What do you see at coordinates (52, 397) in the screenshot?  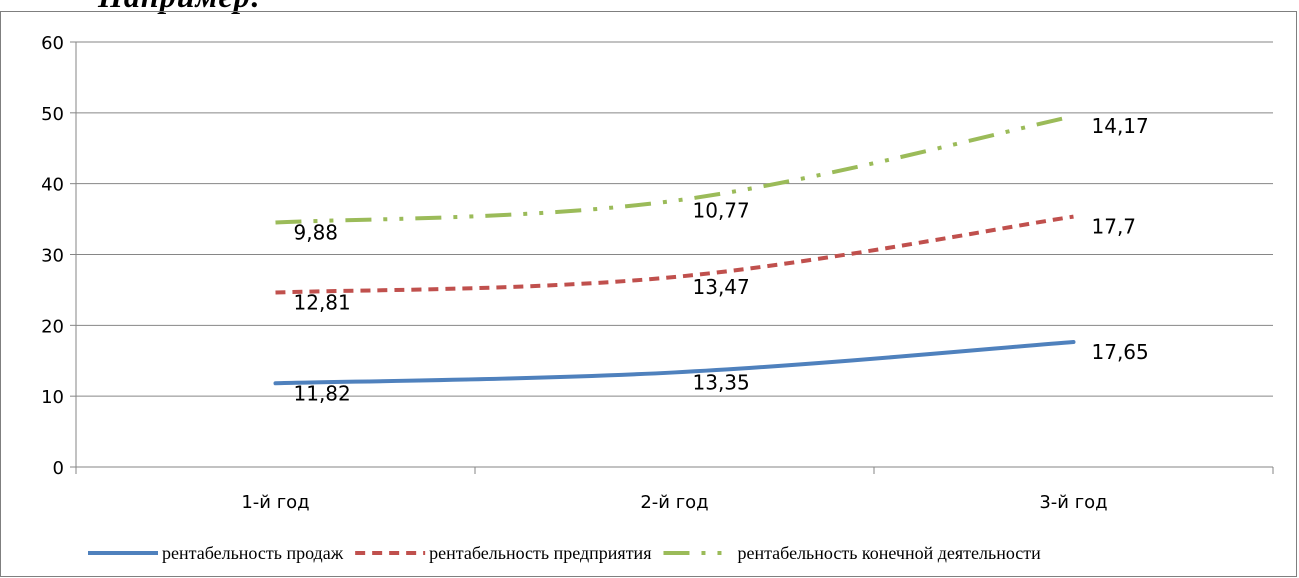 I see `y-tick-label: 10` at bounding box center [52, 397].